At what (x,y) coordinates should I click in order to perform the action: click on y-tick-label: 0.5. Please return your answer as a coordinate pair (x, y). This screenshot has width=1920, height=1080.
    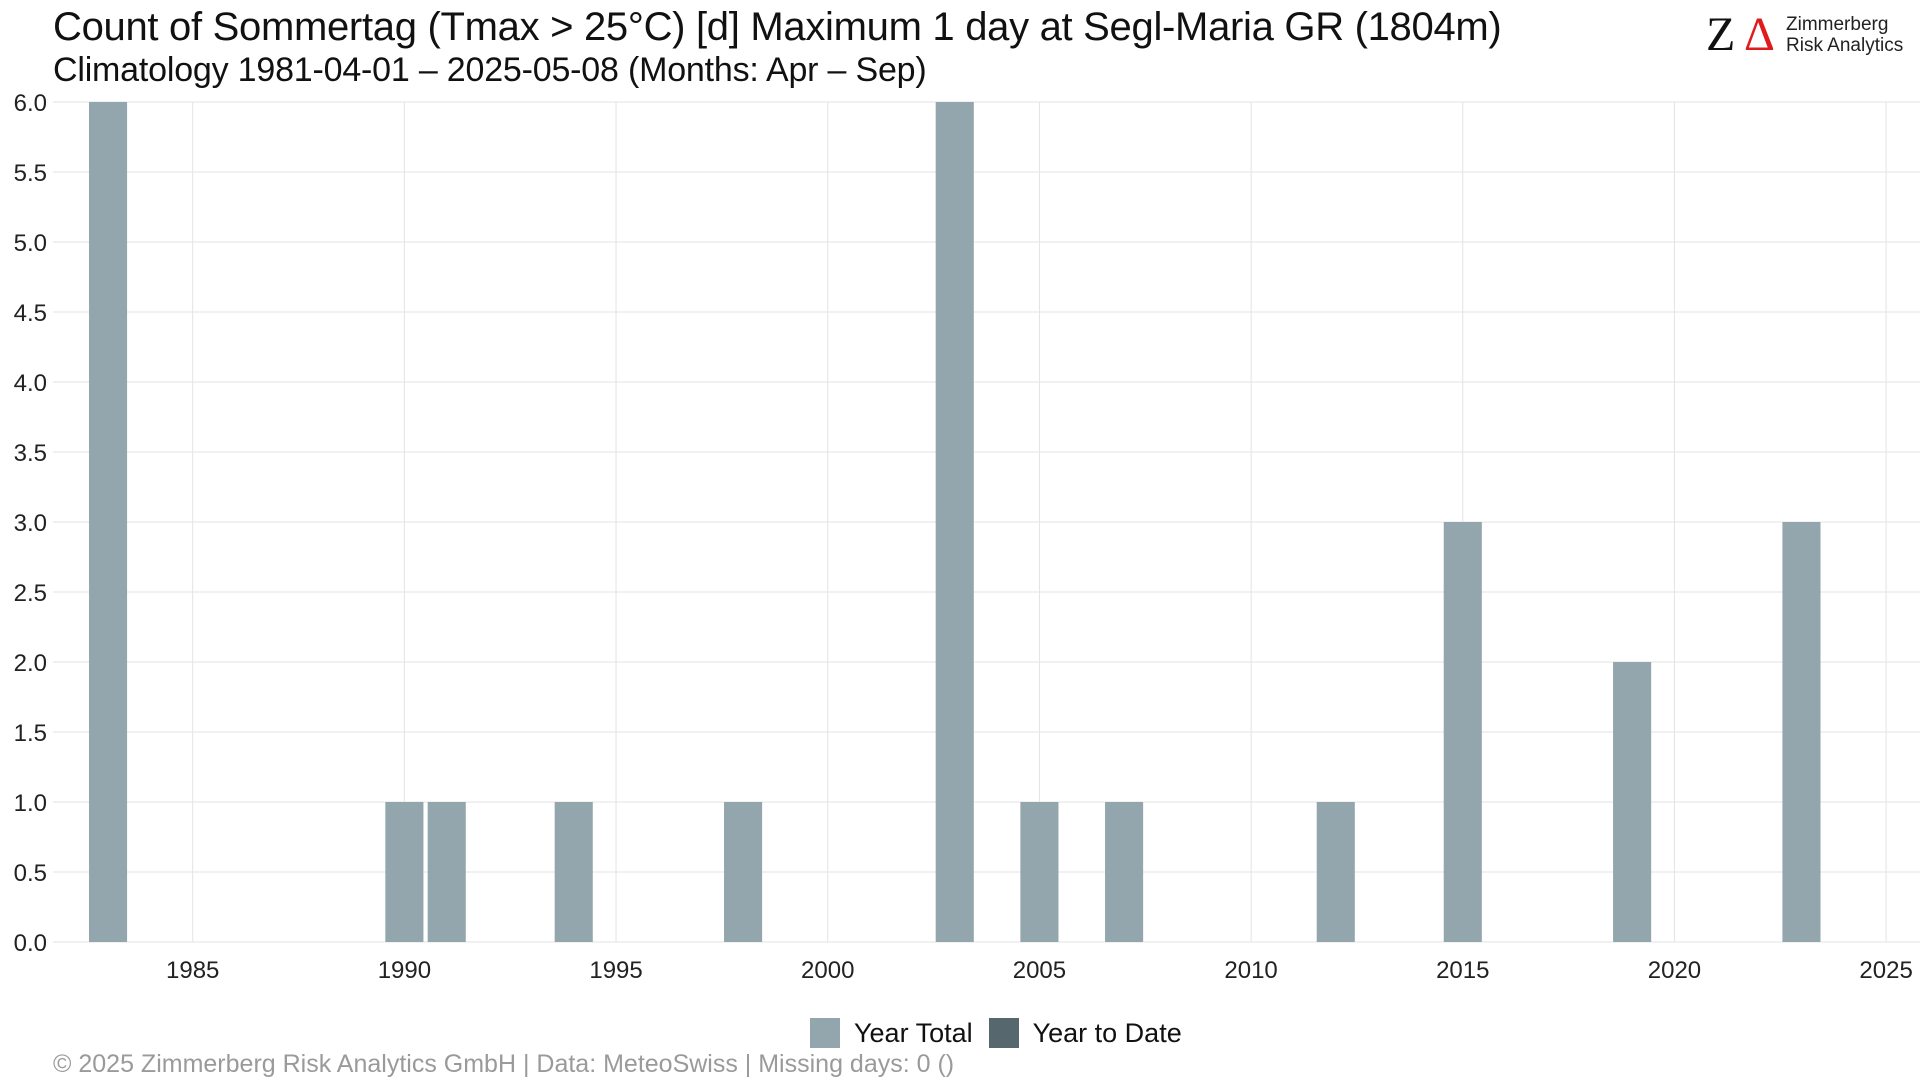
    Looking at the image, I should click on (30, 873).